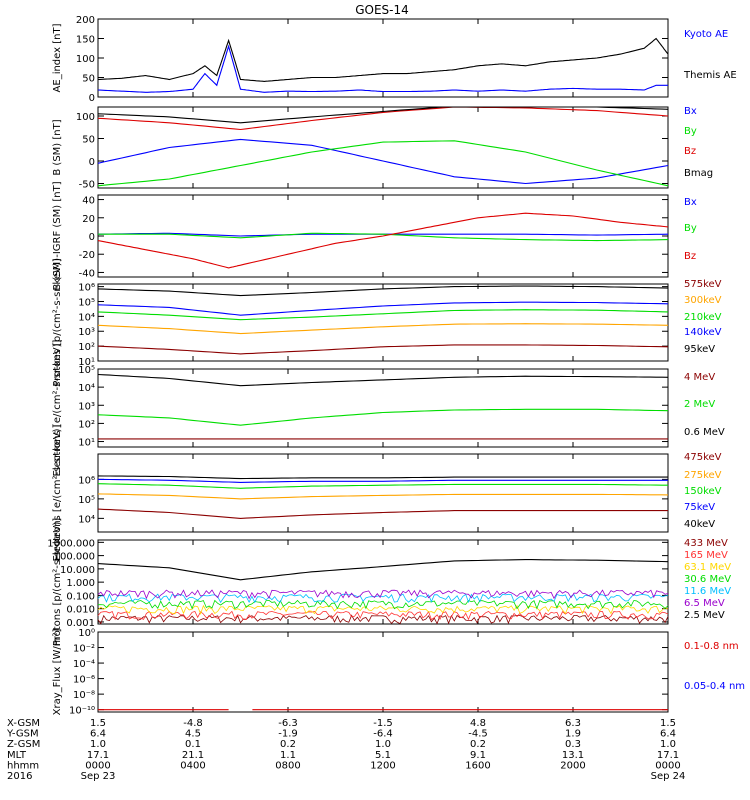  What do you see at coordinates (287, 765) in the screenshot?
I see `x-axis-value: 0800` at bounding box center [287, 765].